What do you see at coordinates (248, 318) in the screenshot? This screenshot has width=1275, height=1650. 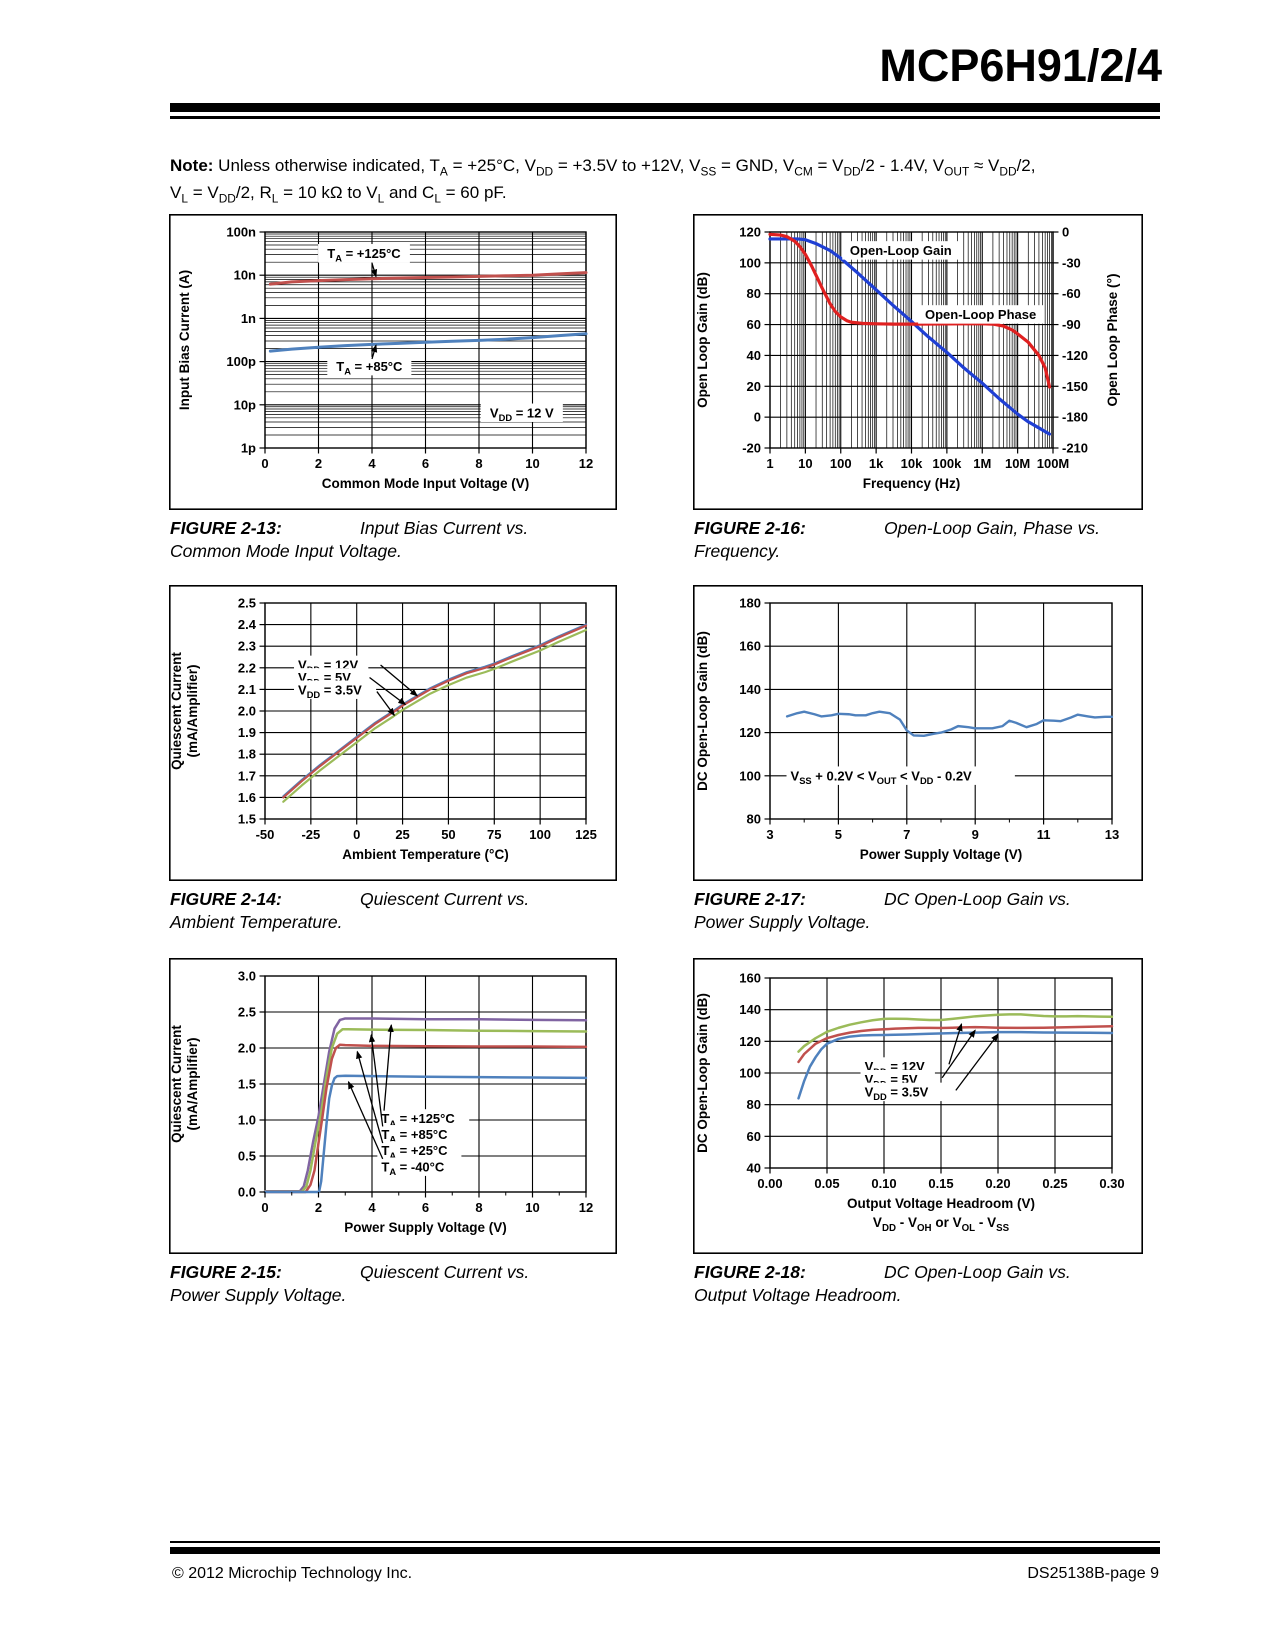 I see `y-tick-label: 1n` at bounding box center [248, 318].